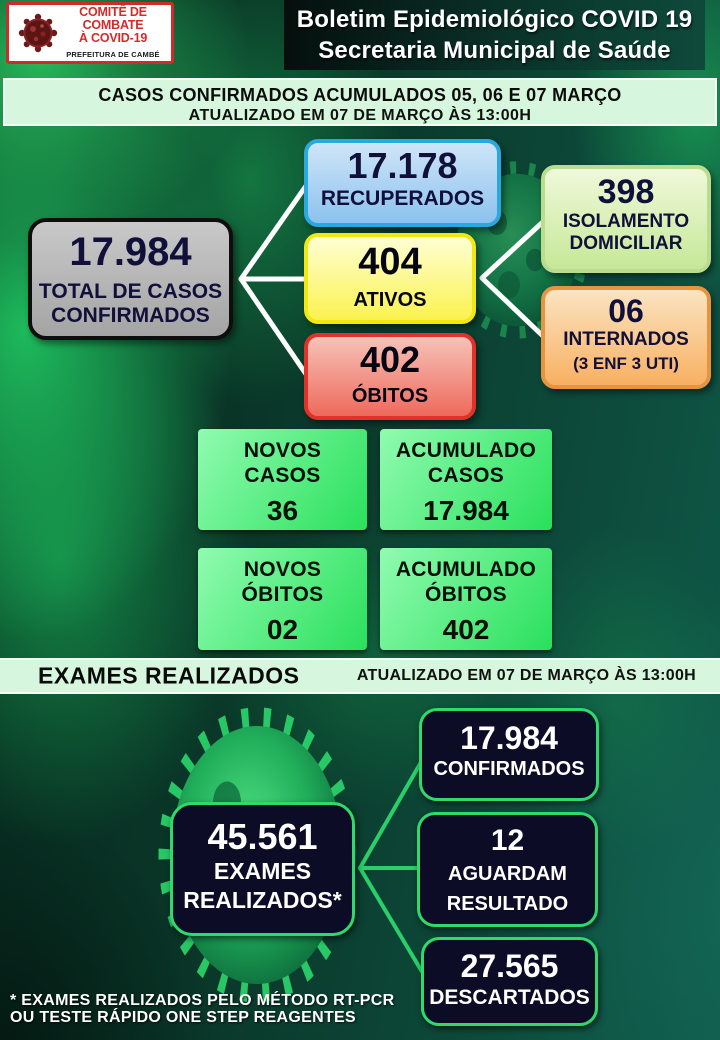 The image size is (720, 1040). Describe the element at coordinates (113, 37) in the screenshot. I see `logo-title-line2: À COVID-19` at that location.